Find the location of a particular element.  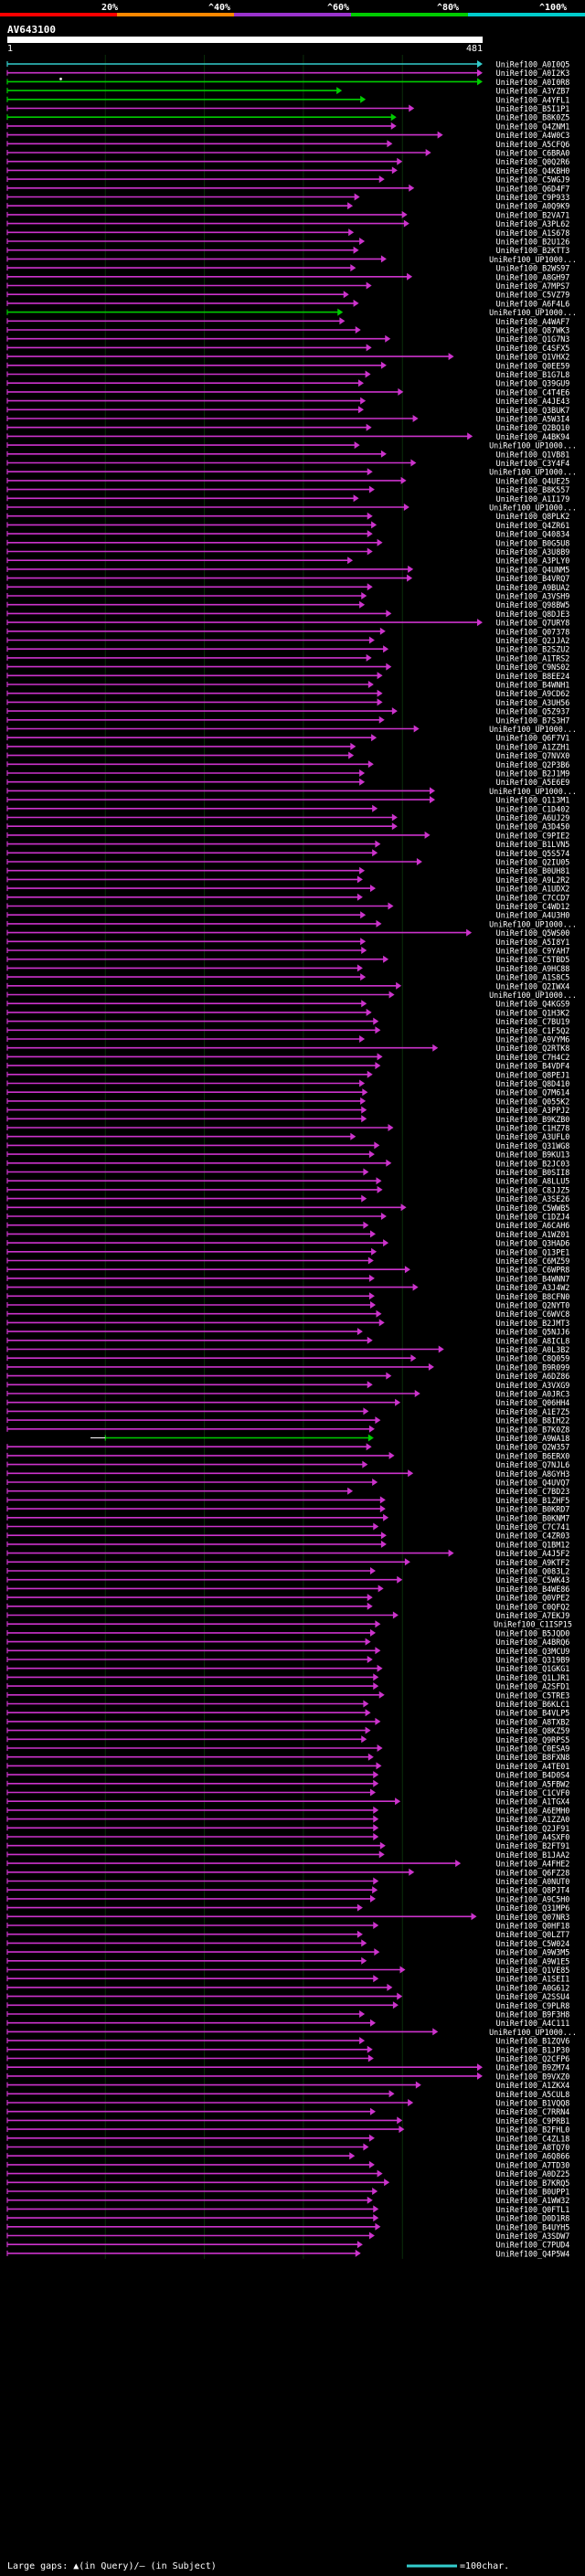

hit-row: UniRef100_Q5S574 is located at coordinates (287, 853).